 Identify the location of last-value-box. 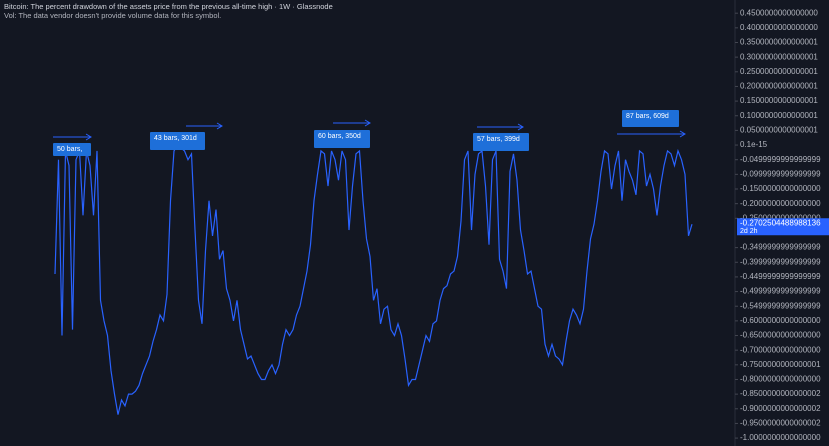
(783, 227).